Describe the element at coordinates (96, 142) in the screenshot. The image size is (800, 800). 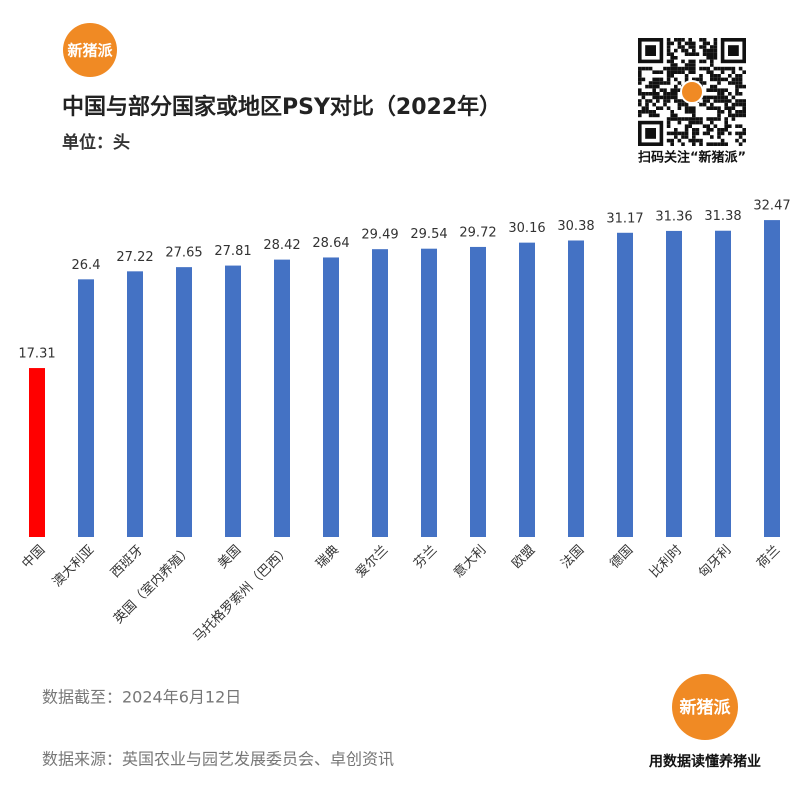
I see `chart-subtitle: 单位：头` at that location.